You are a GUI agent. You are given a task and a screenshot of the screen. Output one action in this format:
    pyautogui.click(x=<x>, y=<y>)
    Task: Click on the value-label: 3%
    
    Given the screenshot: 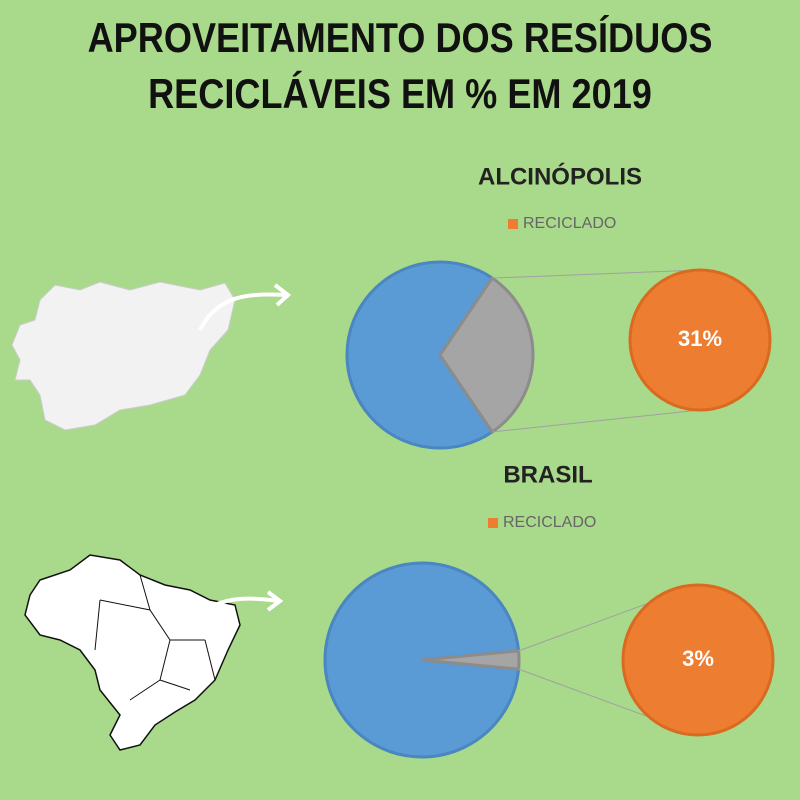 What is the action you would take?
    pyautogui.click(x=698, y=658)
    